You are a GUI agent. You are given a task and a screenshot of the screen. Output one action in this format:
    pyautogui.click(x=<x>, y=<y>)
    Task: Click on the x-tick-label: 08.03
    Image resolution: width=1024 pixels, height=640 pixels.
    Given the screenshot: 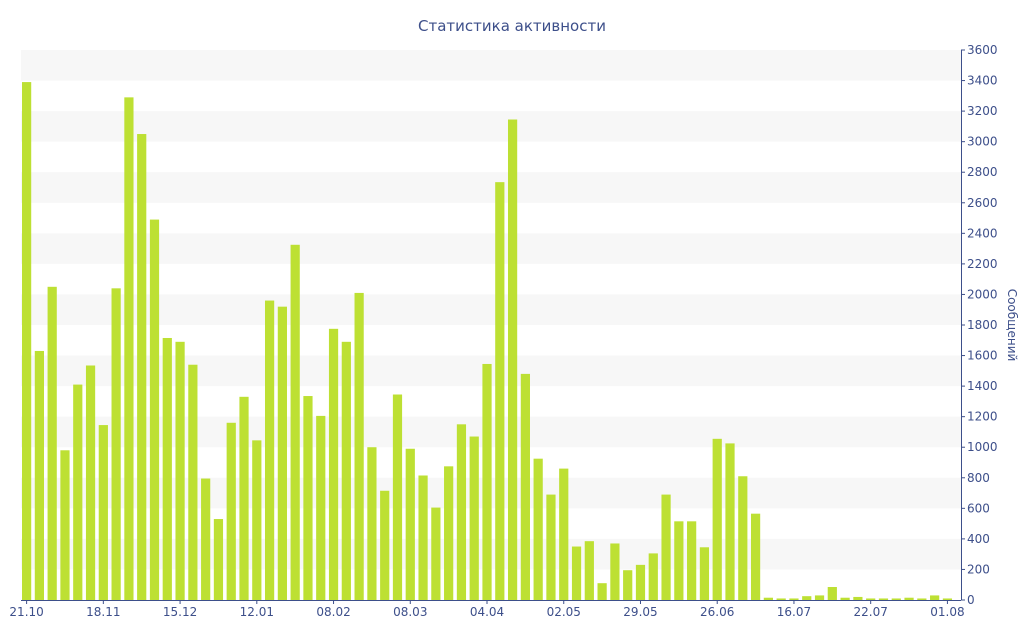 What is the action you would take?
    pyautogui.click(x=410, y=612)
    